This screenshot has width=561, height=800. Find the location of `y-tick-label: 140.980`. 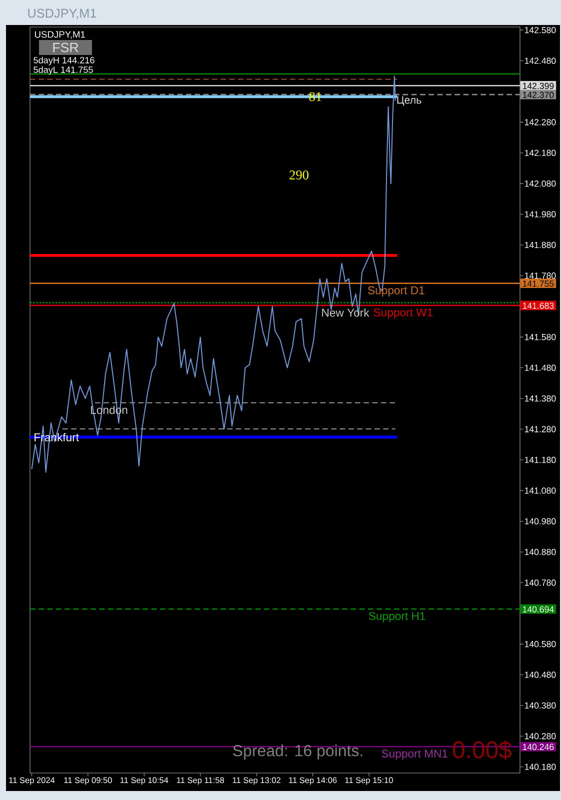

y-tick-label: 140.980 is located at coordinates (540, 521).